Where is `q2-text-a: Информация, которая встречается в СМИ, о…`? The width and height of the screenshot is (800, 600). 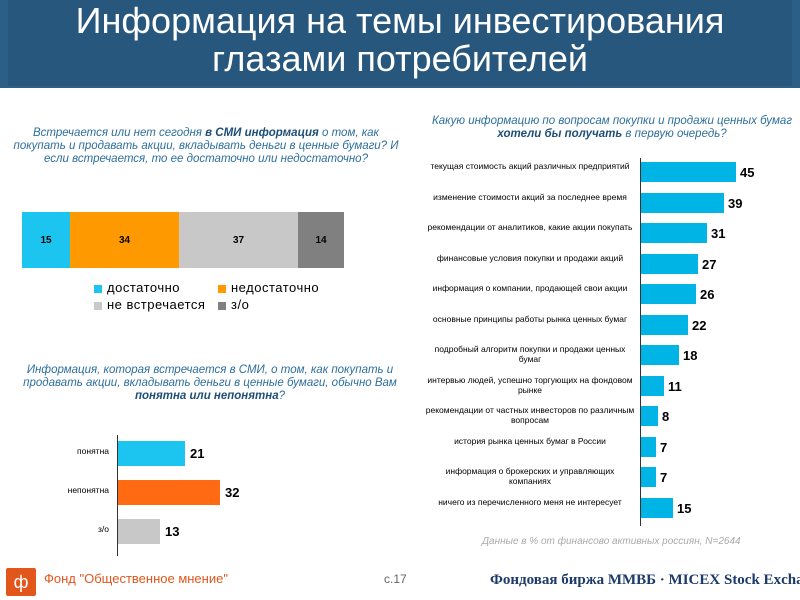 q2-text-a: Информация, которая встречается в СМИ, о… is located at coordinates (210, 376).